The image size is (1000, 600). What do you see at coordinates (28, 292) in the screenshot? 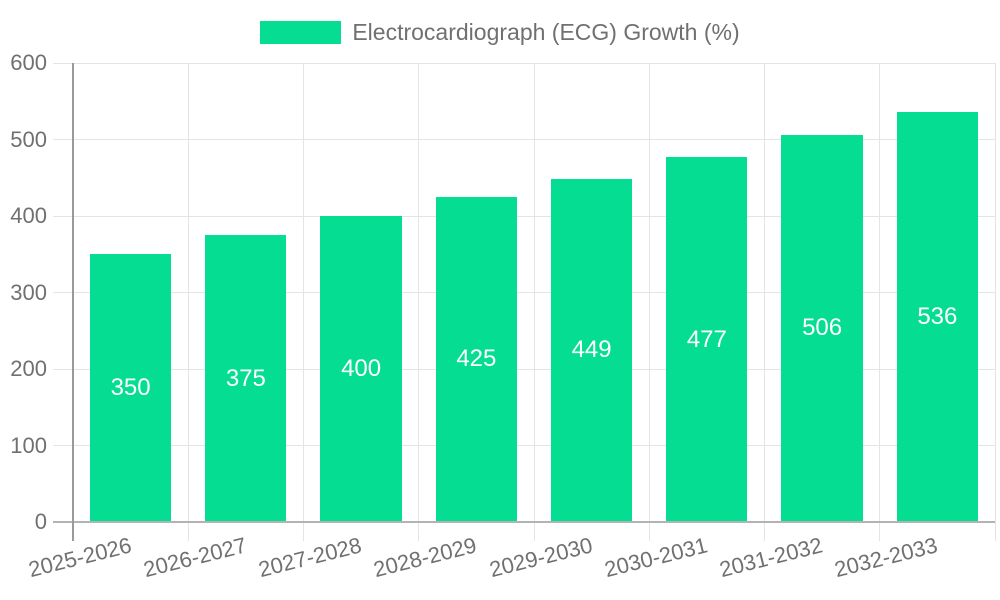
I see `y-tick-label: 300` at bounding box center [28, 292].